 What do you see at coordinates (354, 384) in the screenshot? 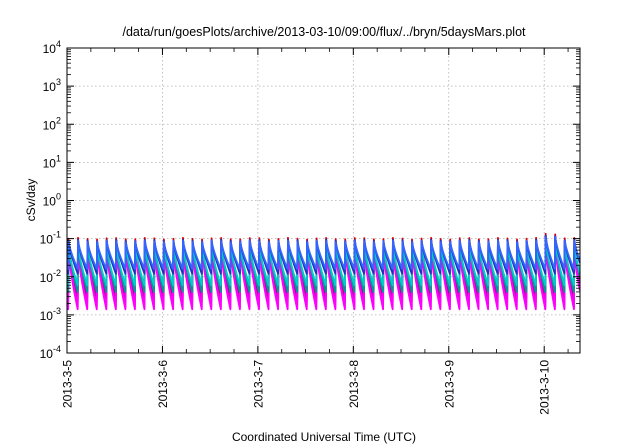
I see `x-tick-label: 2013-3-8` at bounding box center [354, 384].